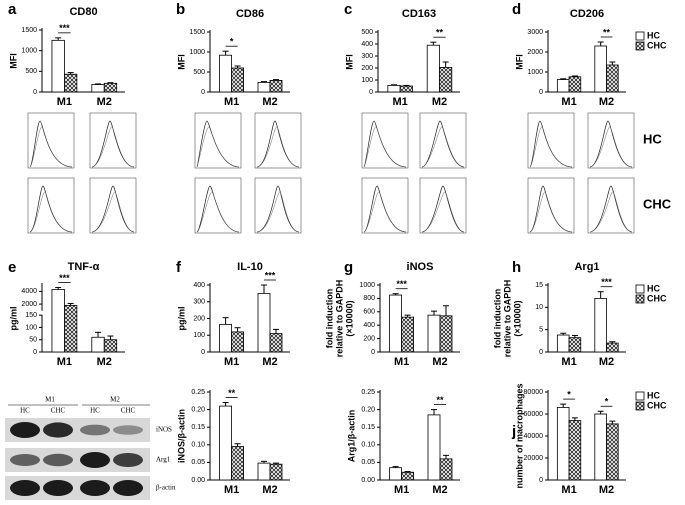  Describe the element at coordinates (534, 436) in the screenshot. I see `y-tick-label: 40000` at that location.